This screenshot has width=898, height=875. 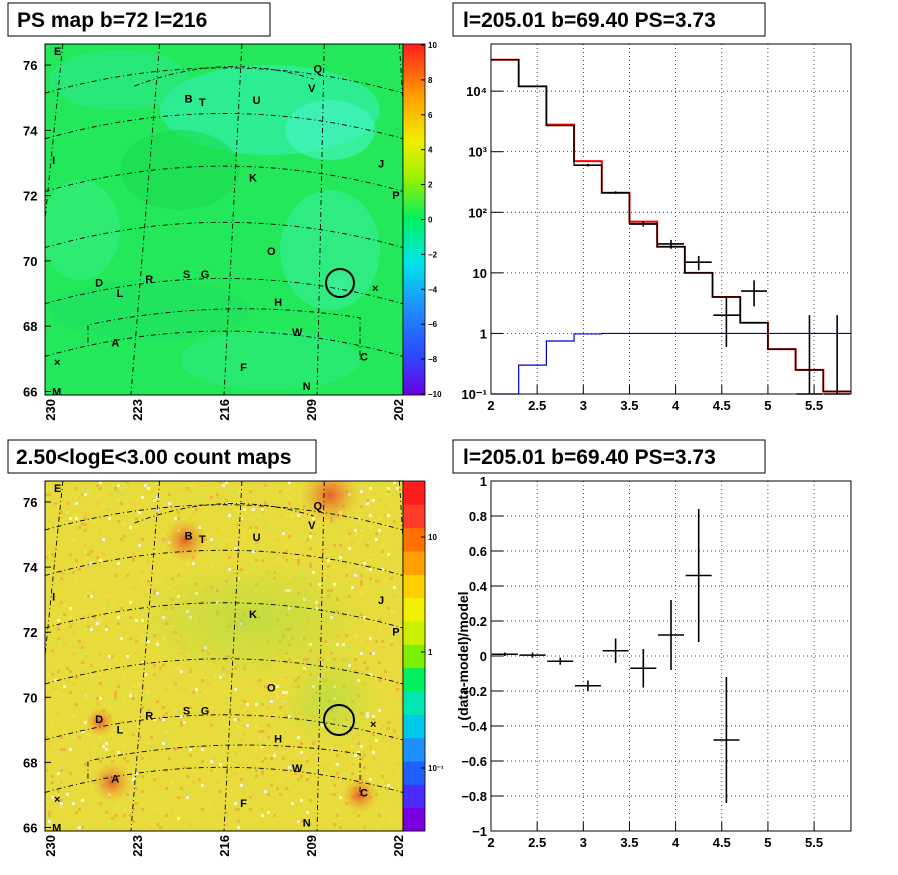 What do you see at coordinates (243, 368) in the screenshot?
I see `source-label: F` at bounding box center [243, 368].